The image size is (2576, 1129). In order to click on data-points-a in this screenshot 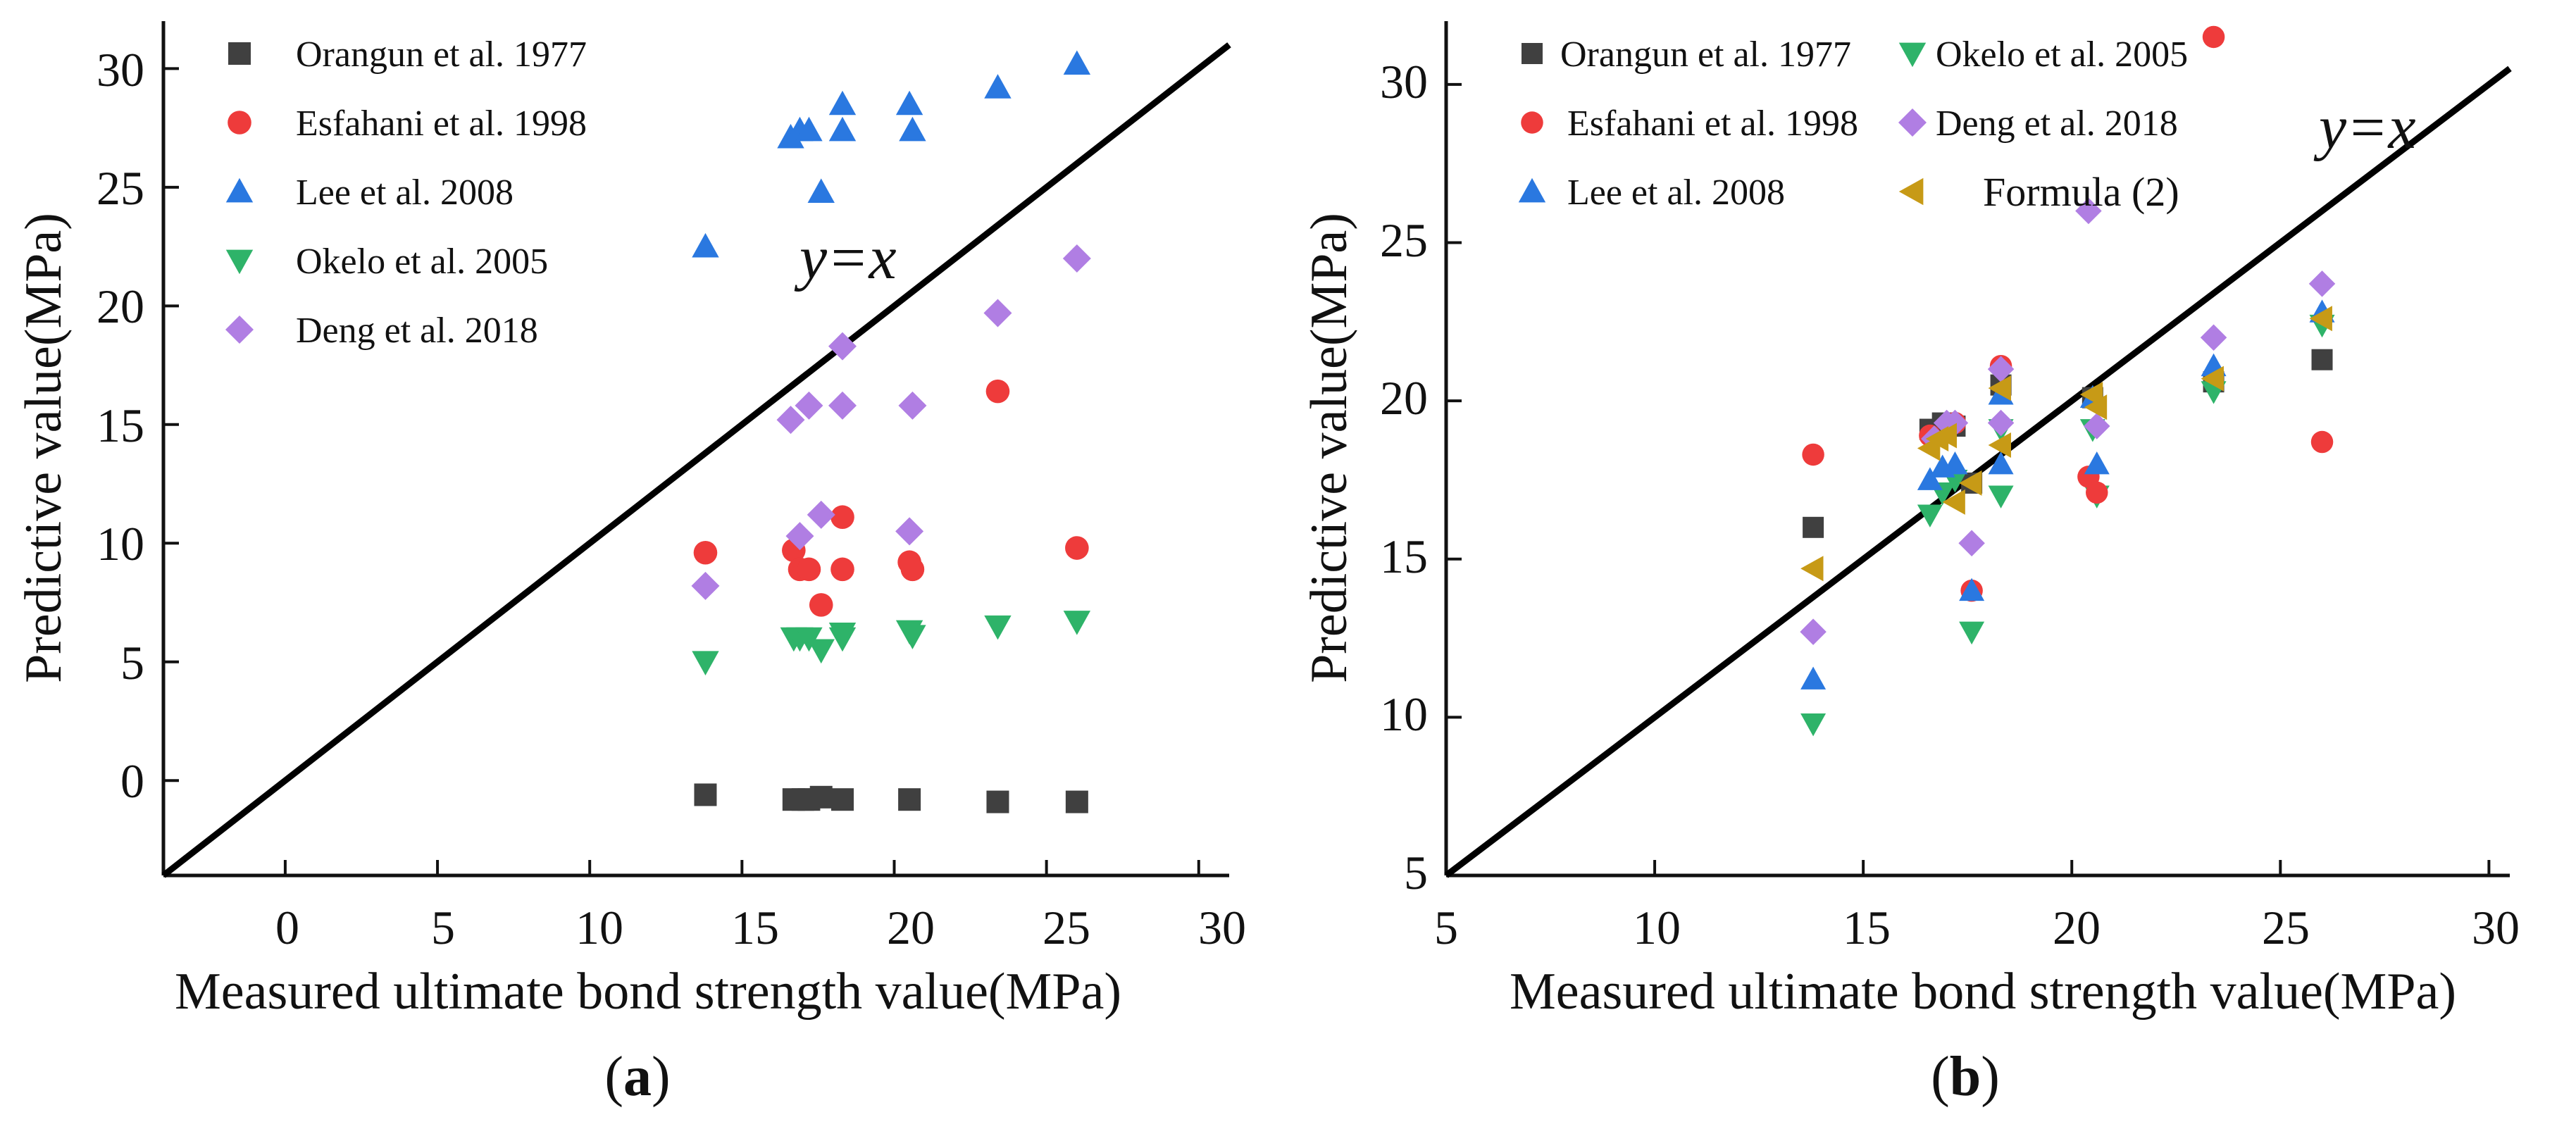, I will do `click(891, 431)`.